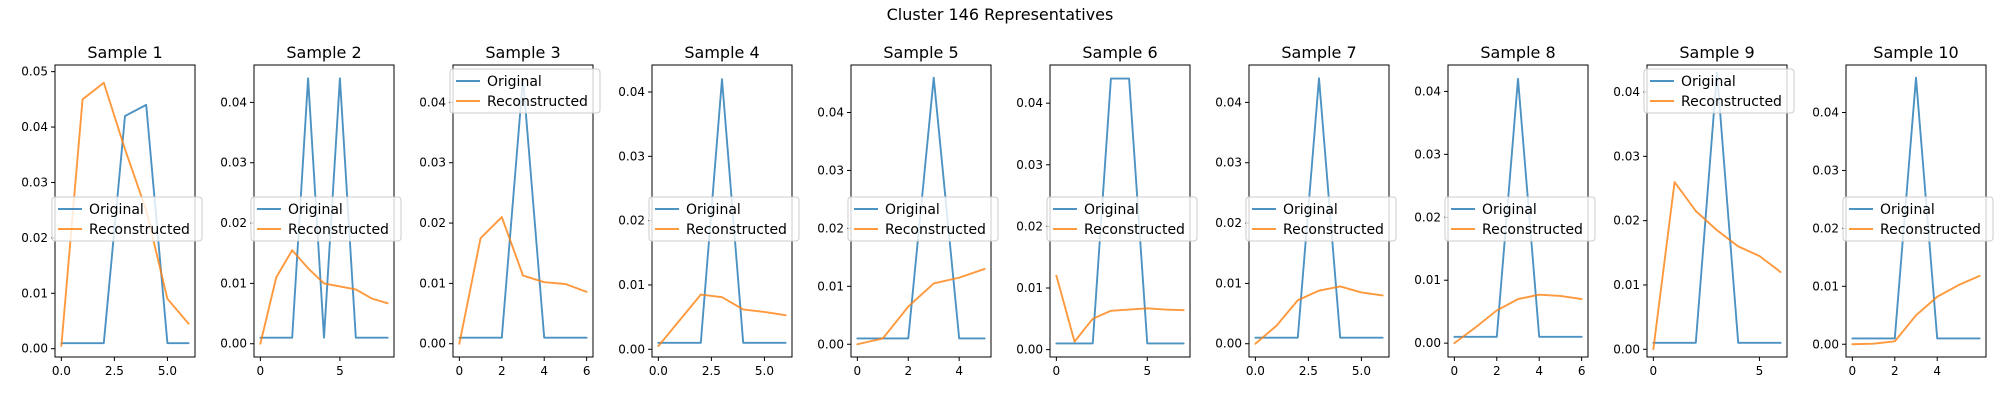 The height and width of the screenshot is (404, 2000). What do you see at coordinates (522, 52) in the screenshot?
I see `subplot-title: Sample 3` at bounding box center [522, 52].